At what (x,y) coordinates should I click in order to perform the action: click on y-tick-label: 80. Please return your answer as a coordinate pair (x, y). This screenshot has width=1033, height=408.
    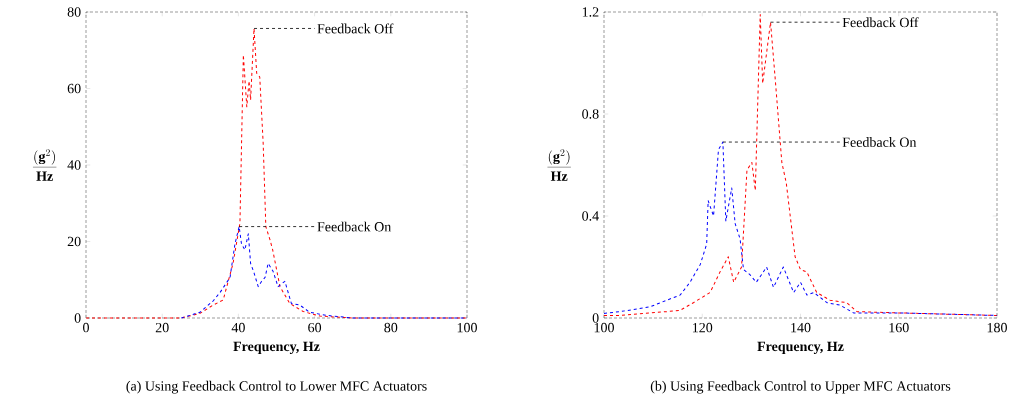
    Looking at the image, I should click on (74, 12).